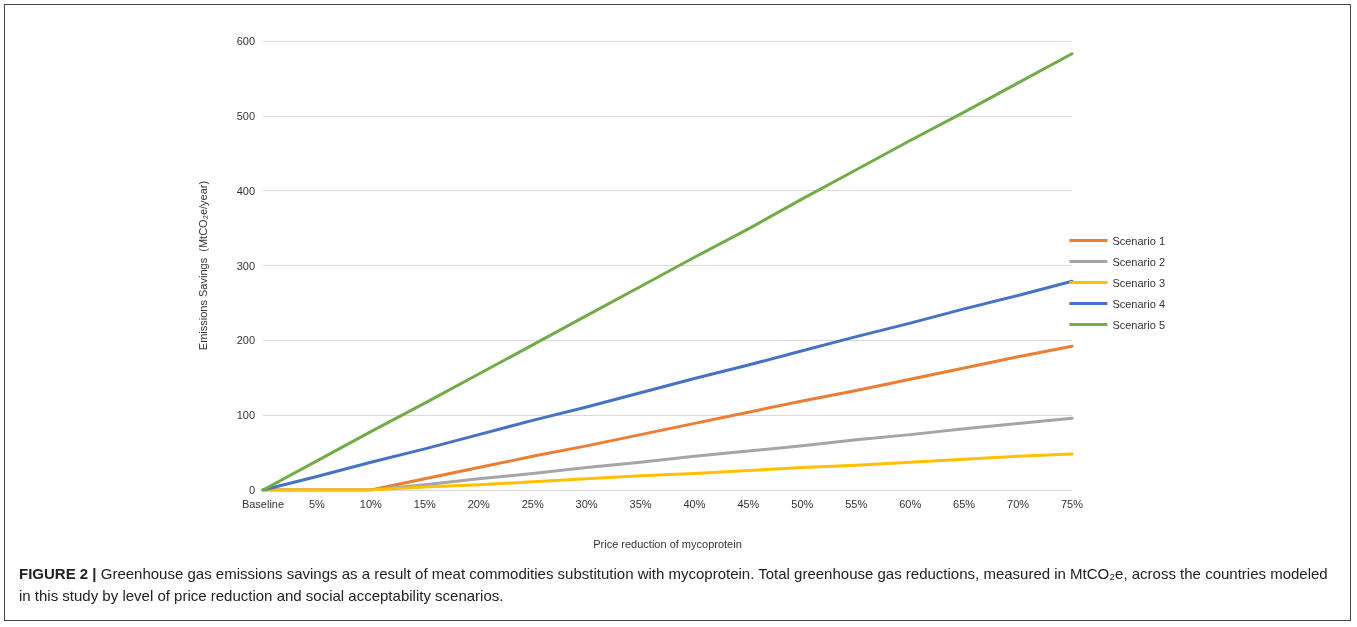 The height and width of the screenshot is (627, 1357). Describe the element at coordinates (856, 503) in the screenshot. I see `x-tick-label: 55%` at that location.